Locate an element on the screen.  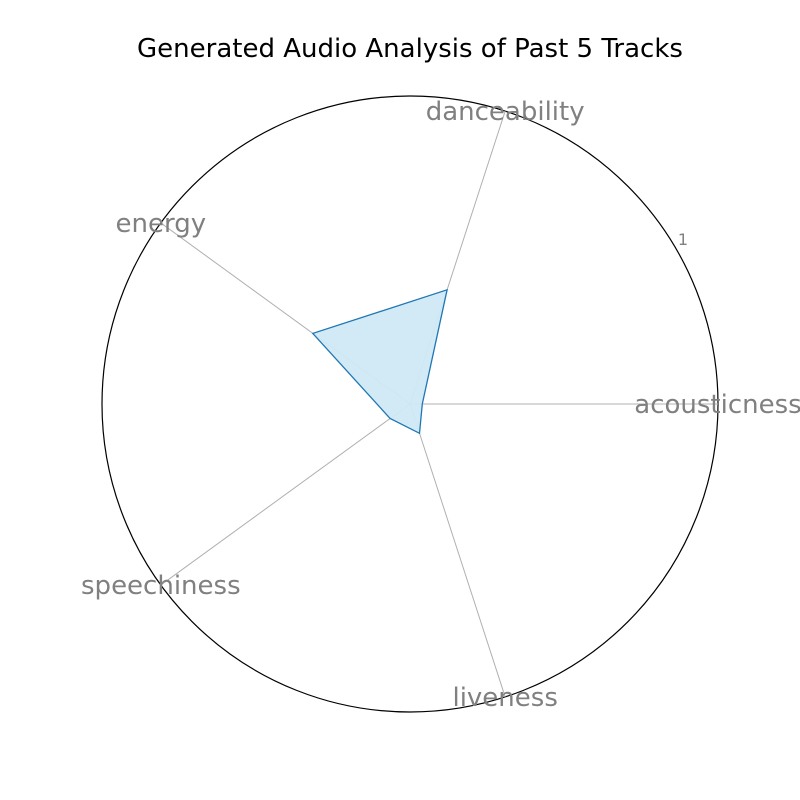
axis-label-speechiness: speechiness is located at coordinates (161, 586).